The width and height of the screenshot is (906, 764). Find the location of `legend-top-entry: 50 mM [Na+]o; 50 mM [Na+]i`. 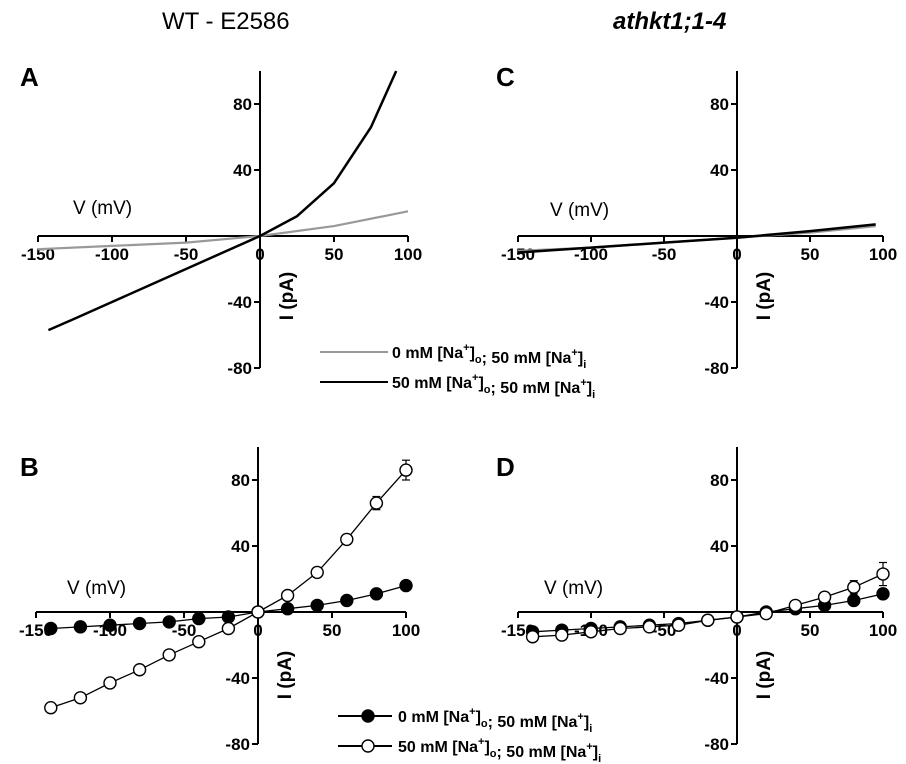

legend-top-entry: 50 mM [Na+]o; 50 mM [Na+]i is located at coordinates (493, 386).